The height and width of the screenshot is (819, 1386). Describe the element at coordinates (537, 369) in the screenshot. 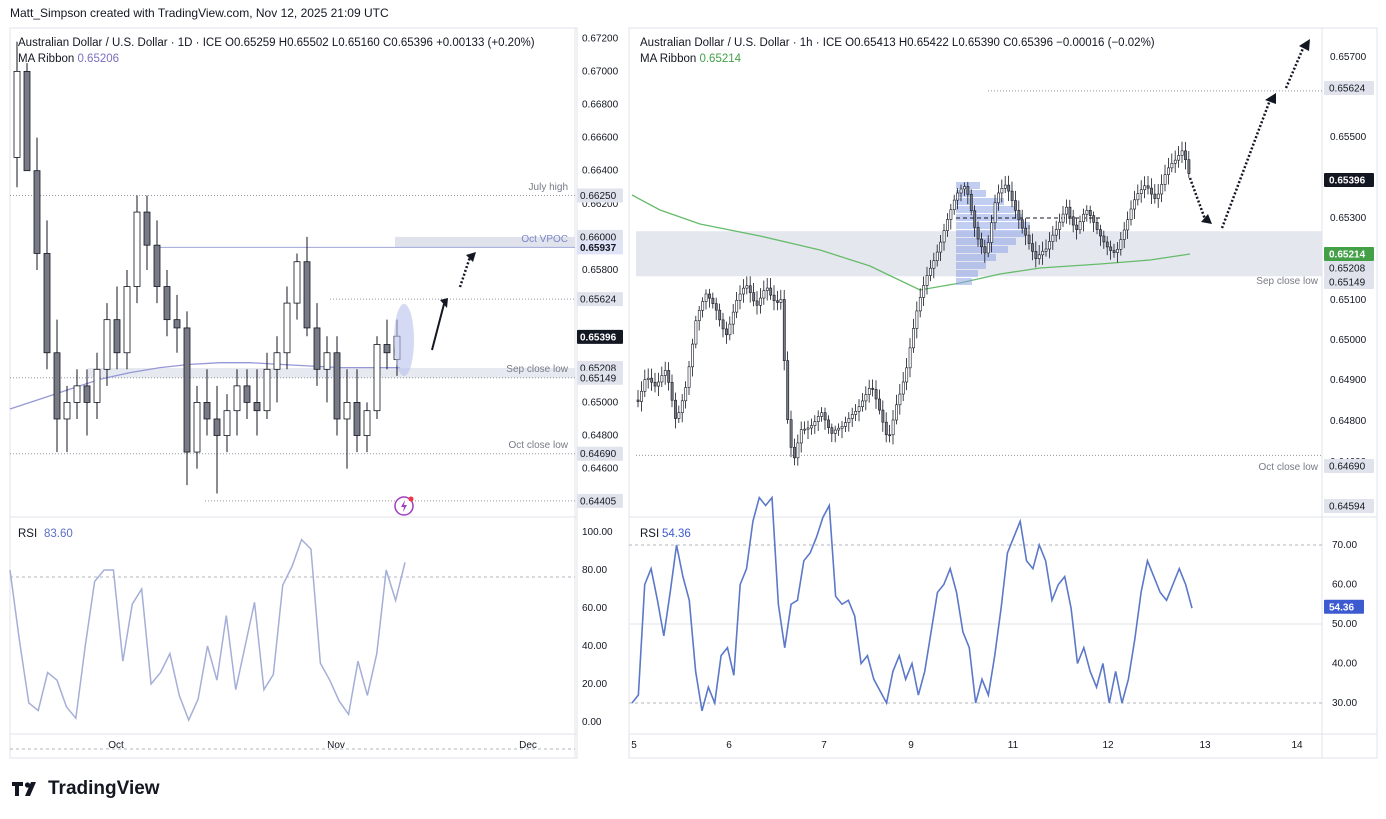

I see `left-sep-label: Sep close low` at that location.